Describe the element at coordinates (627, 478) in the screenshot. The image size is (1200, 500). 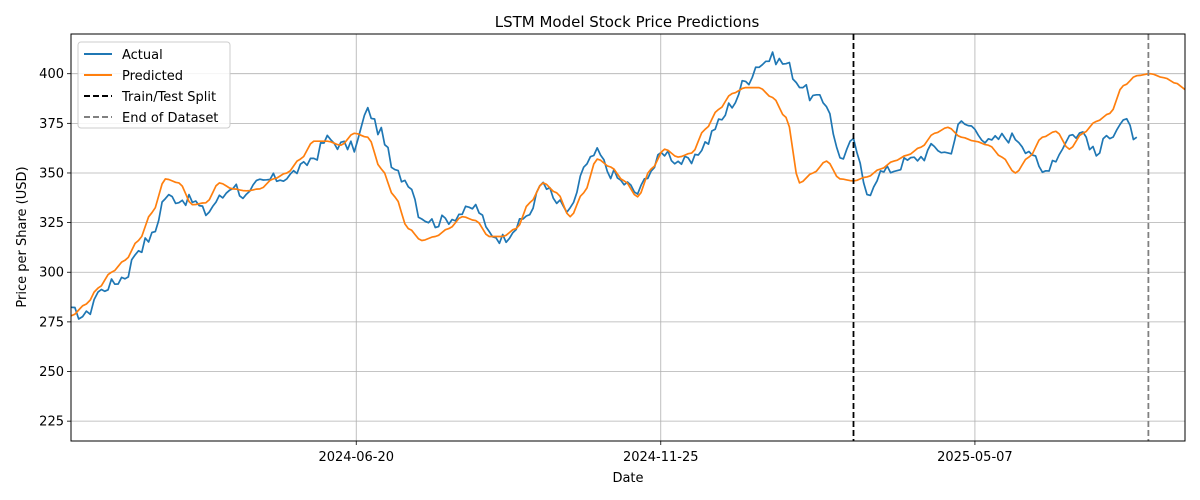
I see `x-axis-title: Date` at that location.